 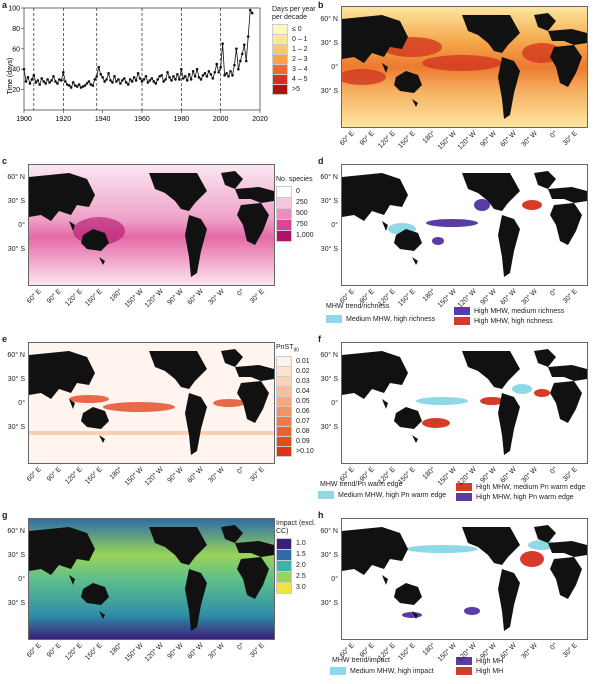 What do you see at coordinates (301, 576) in the screenshot?
I see `legend-entry: 2.5` at bounding box center [301, 576].